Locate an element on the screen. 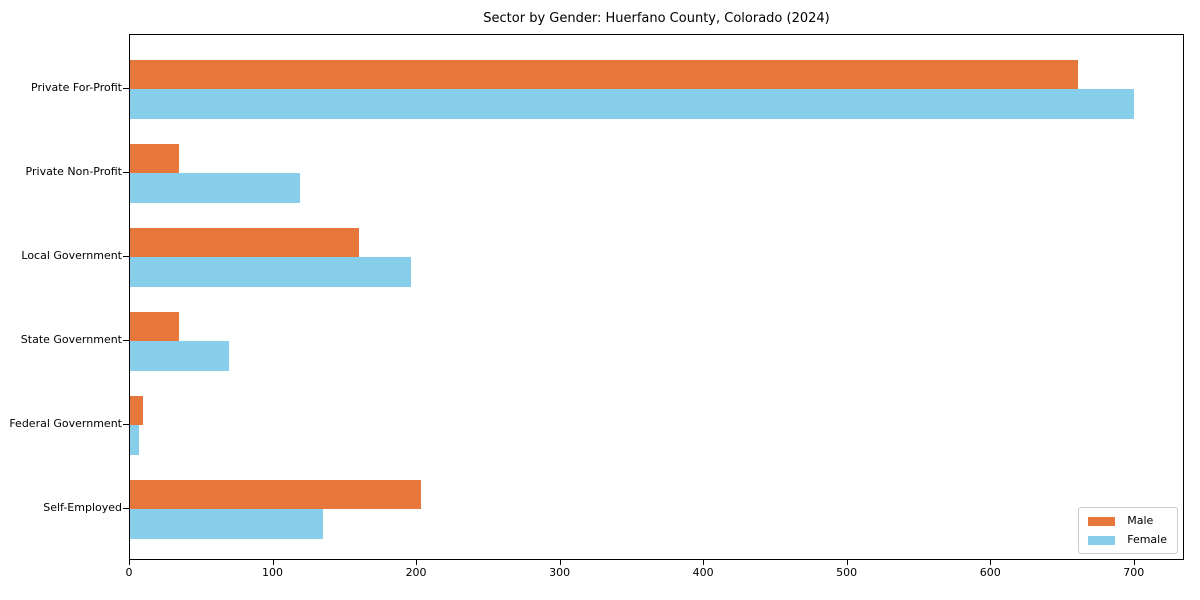 Image resolution: width=1200 pixels, height=600 pixels. legend-row-male: Male is located at coordinates (1127, 521).